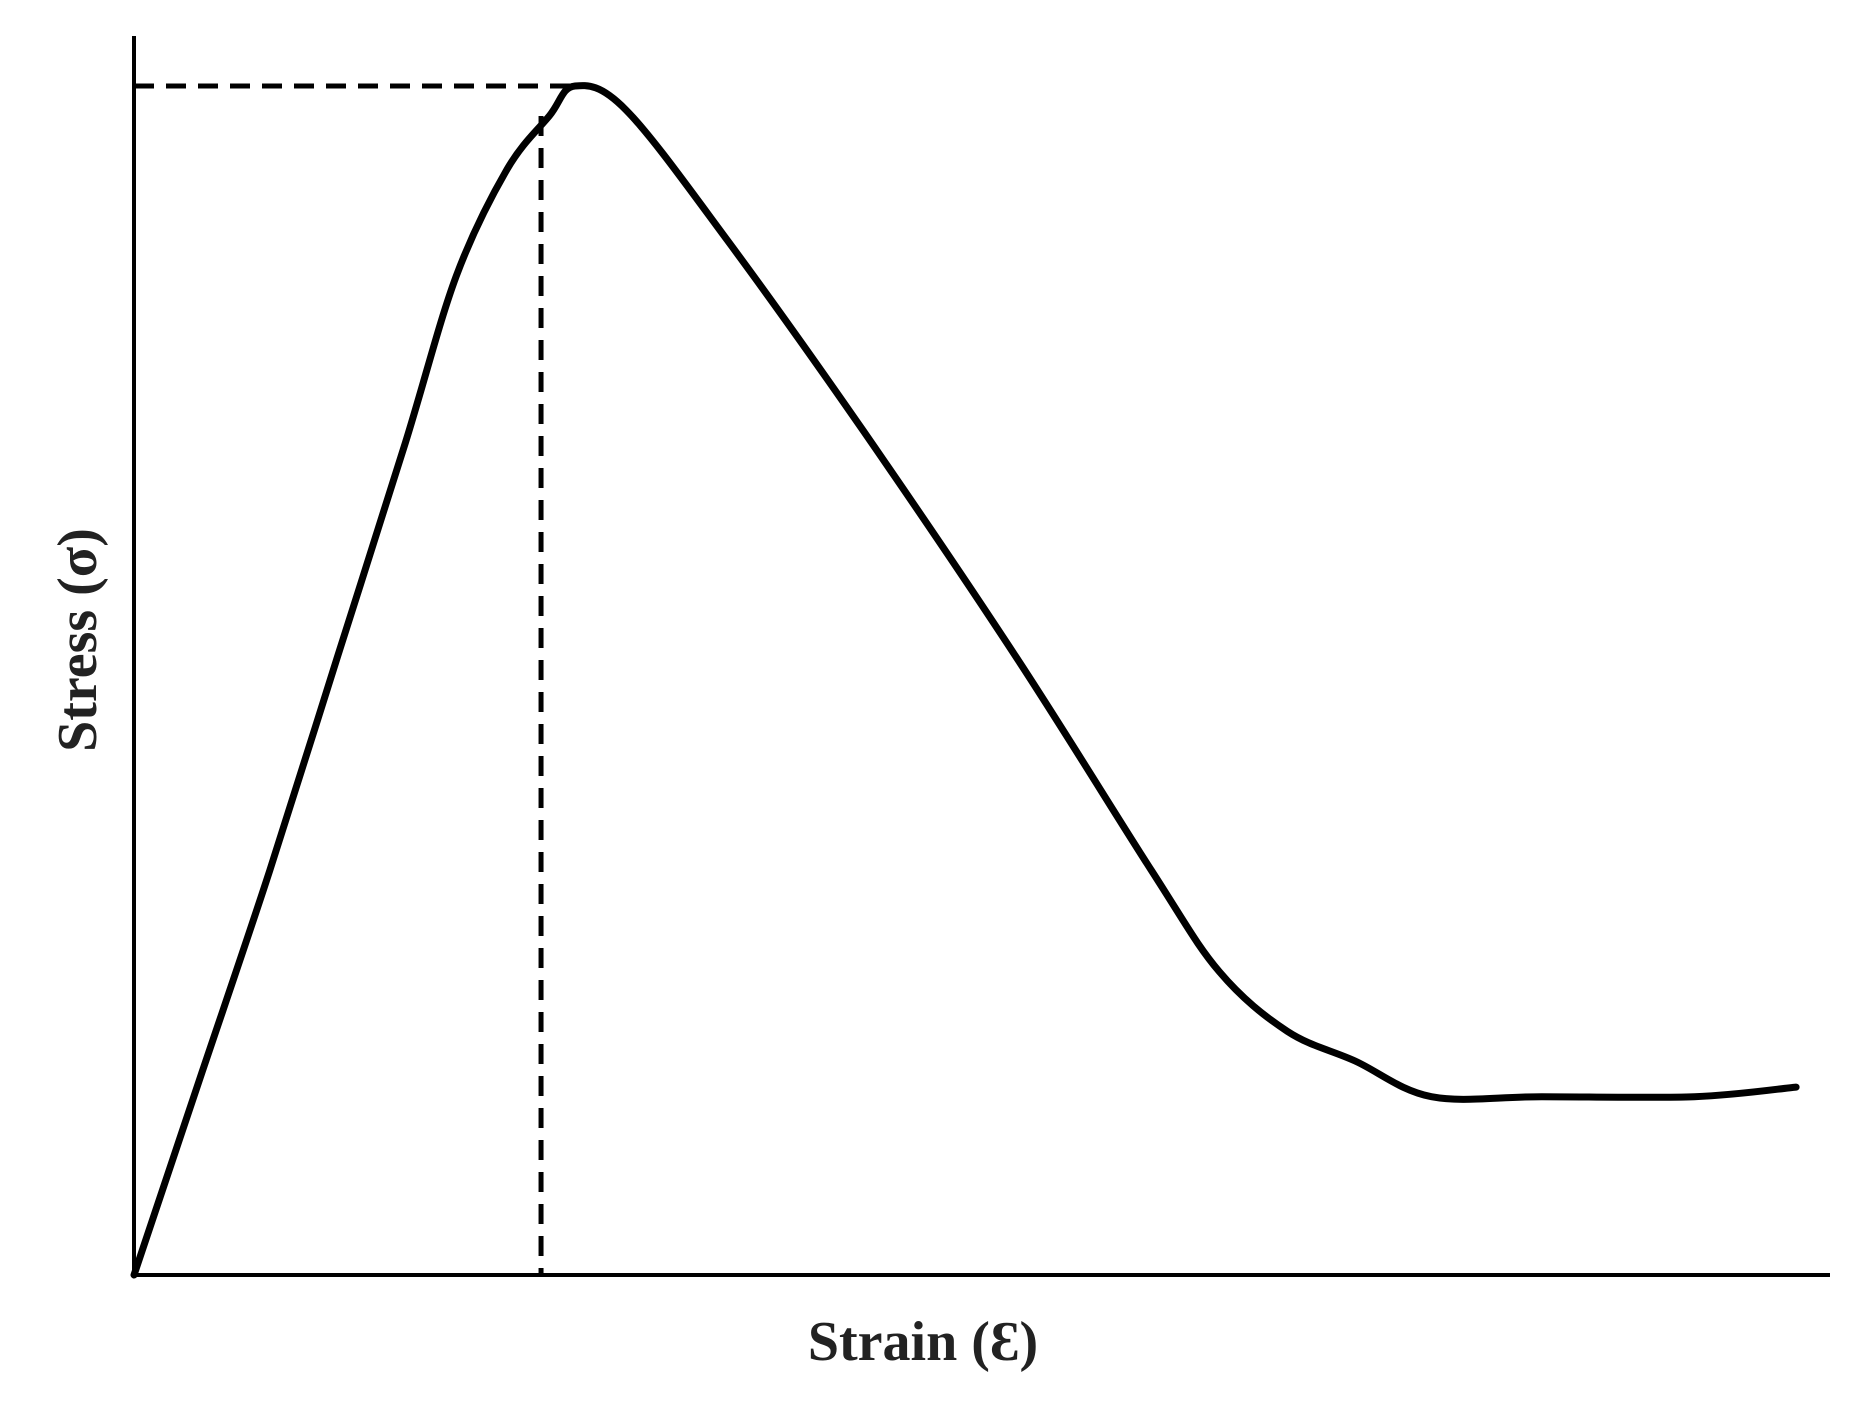  I want to click on y-axis-title: Stress (σ), so click(78, 640).